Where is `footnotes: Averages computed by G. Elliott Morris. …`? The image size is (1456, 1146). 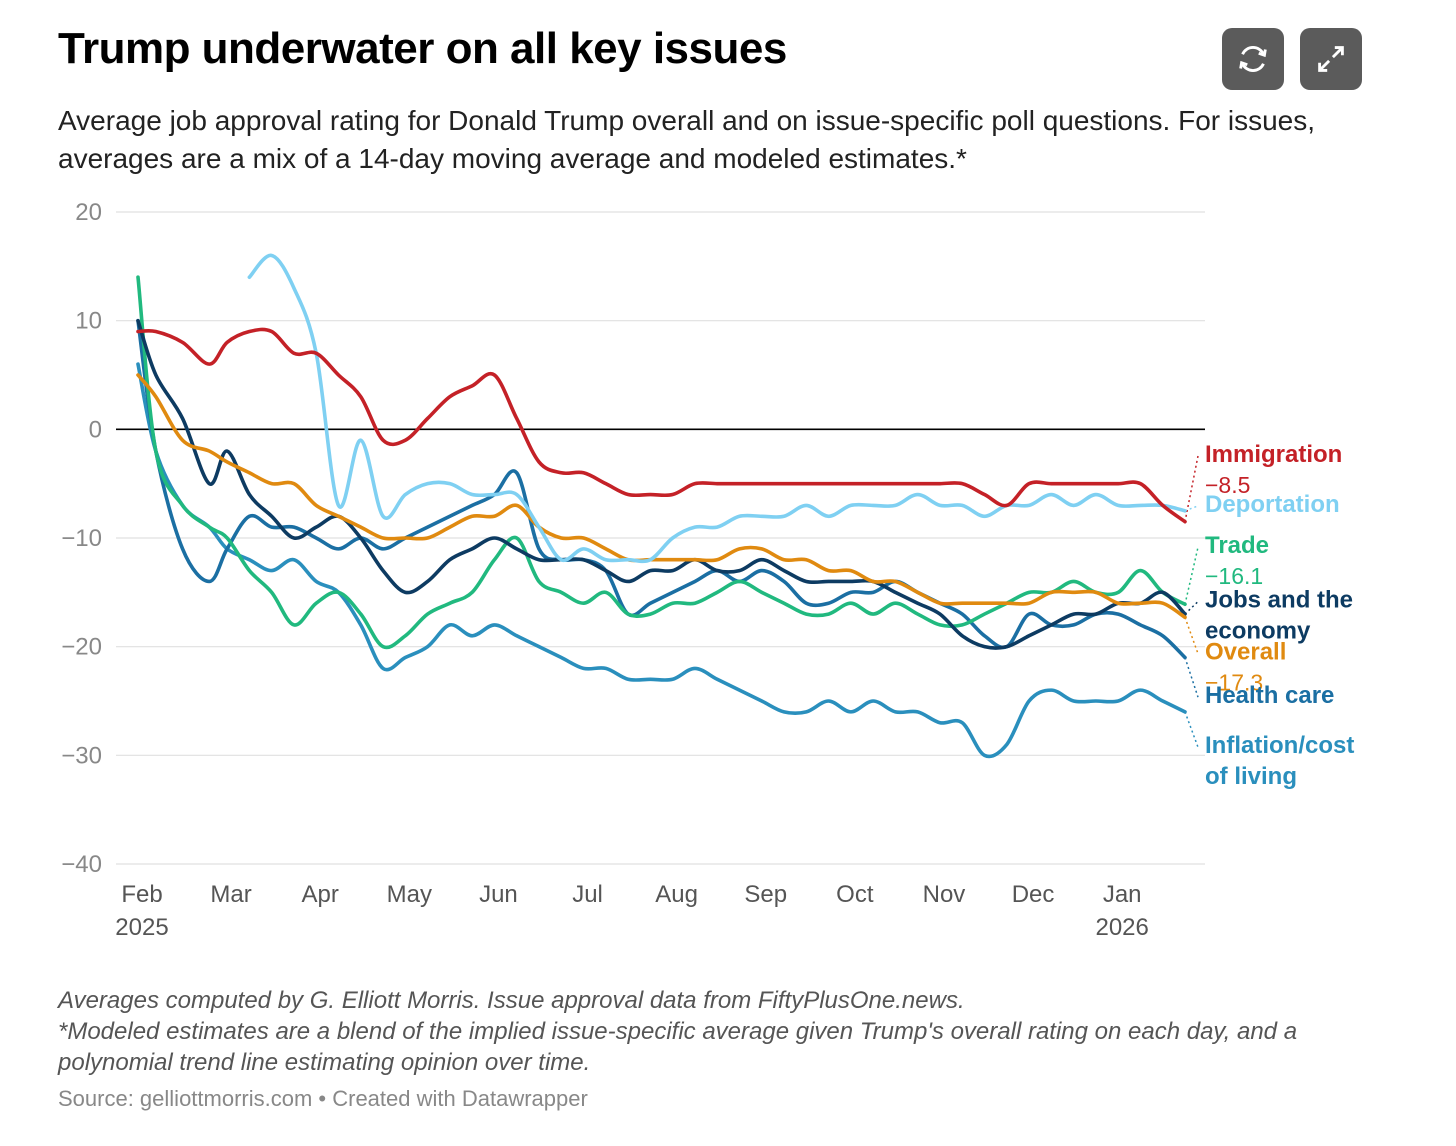
footnotes: Averages computed by G. Elliott Morris. … is located at coordinates (728, 1031).